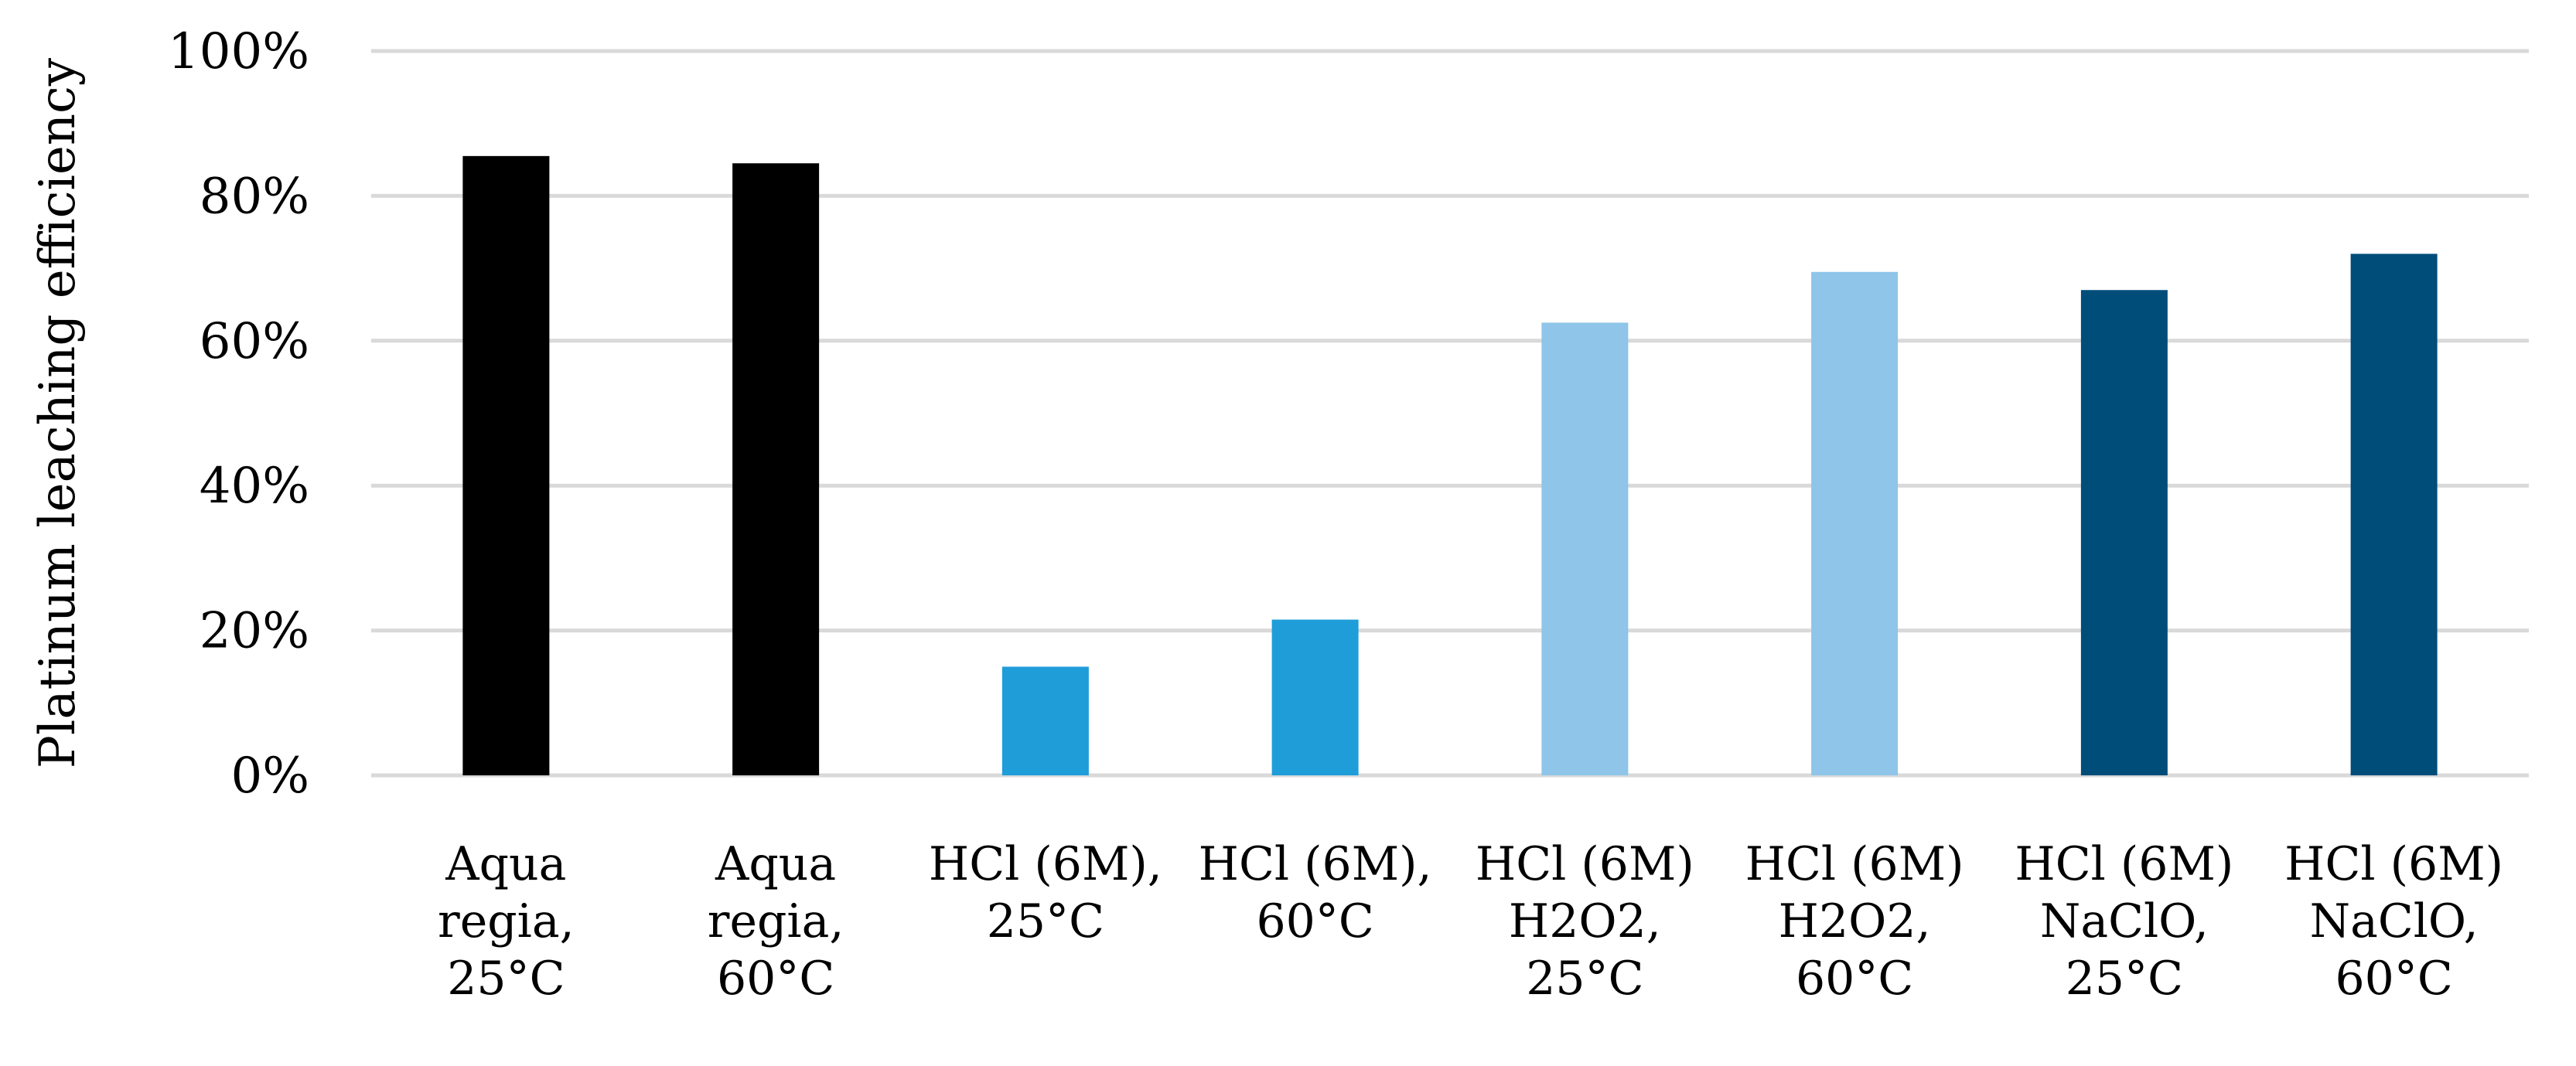 This screenshot has width=2576, height=1066. I want to click on category-label: HCl (6M) NaClO, 60°C, so click(2393, 921).